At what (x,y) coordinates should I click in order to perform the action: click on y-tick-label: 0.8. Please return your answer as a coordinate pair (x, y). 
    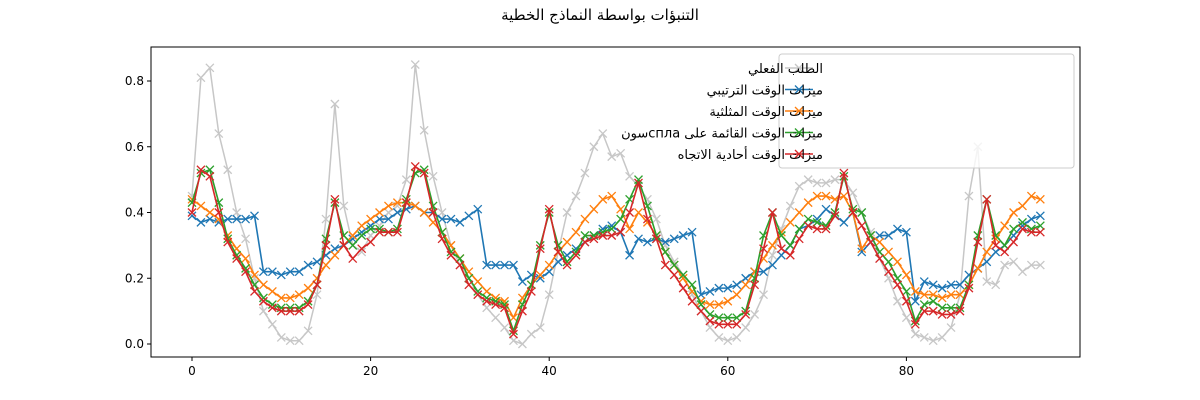
    Looking at the image, I should click on (134, 81).